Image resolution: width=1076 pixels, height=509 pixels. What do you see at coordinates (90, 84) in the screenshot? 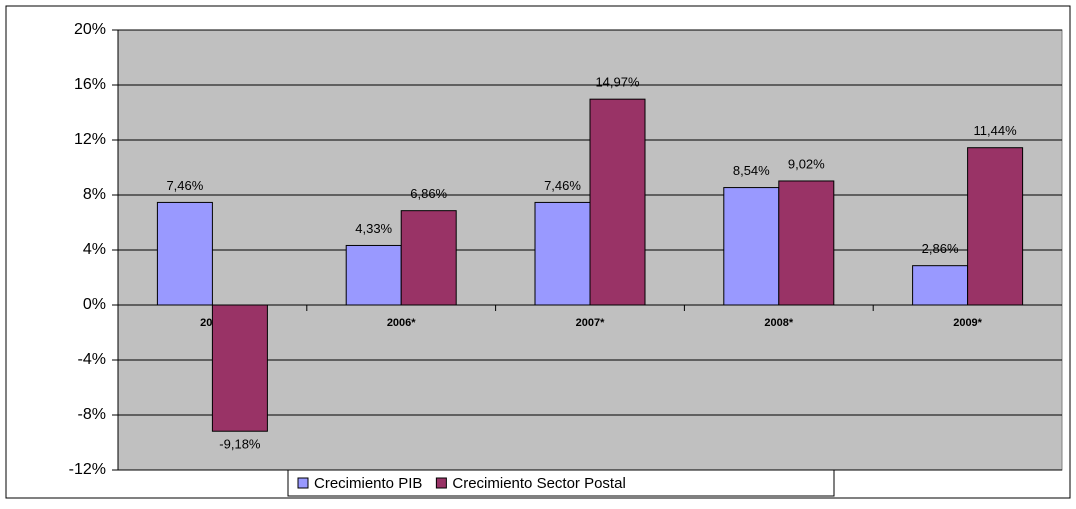
I see `y-tick-label: 16%` at bounding box center [90, 84].